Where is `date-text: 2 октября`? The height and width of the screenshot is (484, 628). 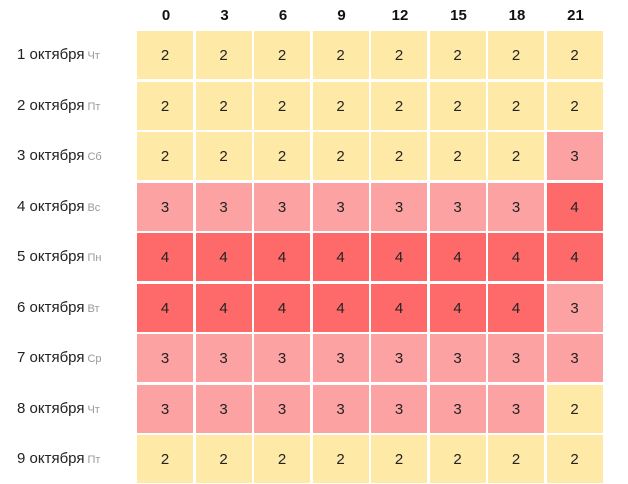
date-text: 2 октября is located at coordinates (51, 105).